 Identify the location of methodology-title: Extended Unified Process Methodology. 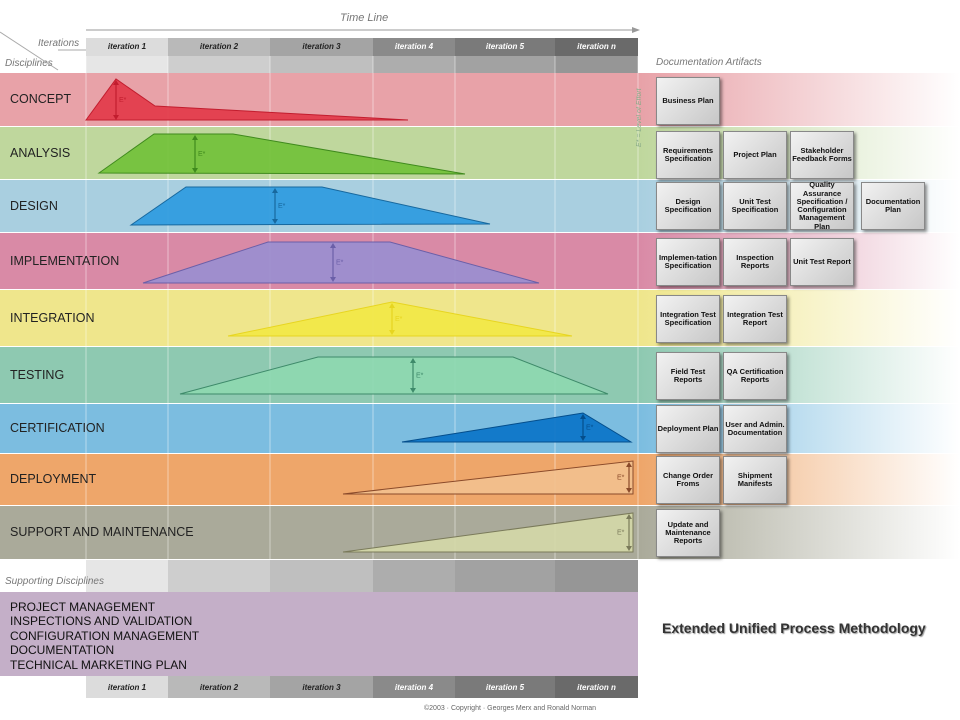
(794, 628).